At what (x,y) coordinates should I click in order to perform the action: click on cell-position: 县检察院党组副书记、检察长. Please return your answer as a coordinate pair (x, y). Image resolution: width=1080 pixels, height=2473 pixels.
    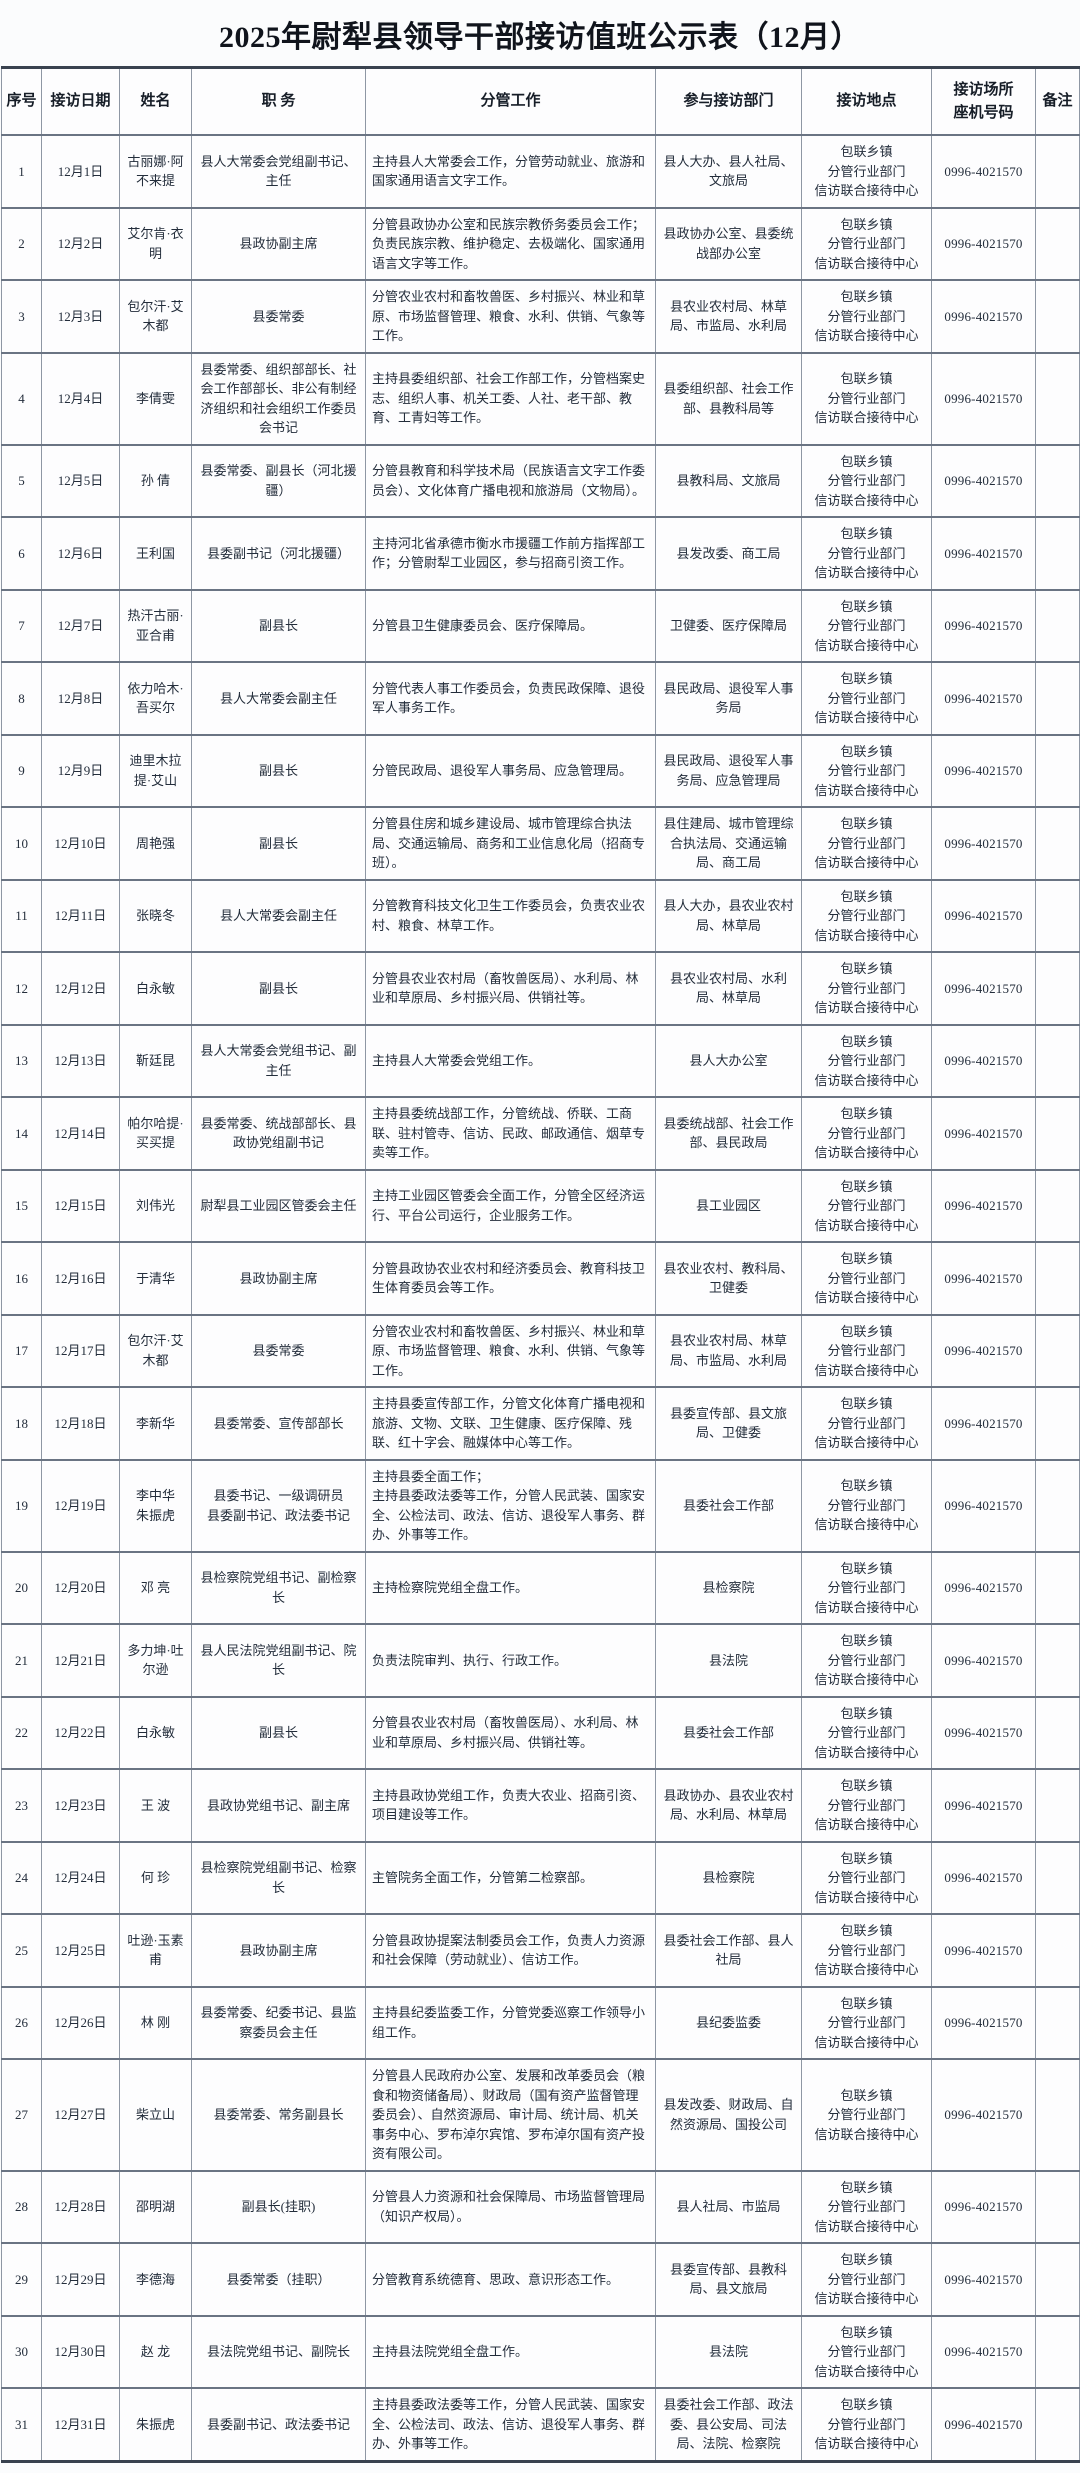
    Looking at the image, I should click on (278, 1877).